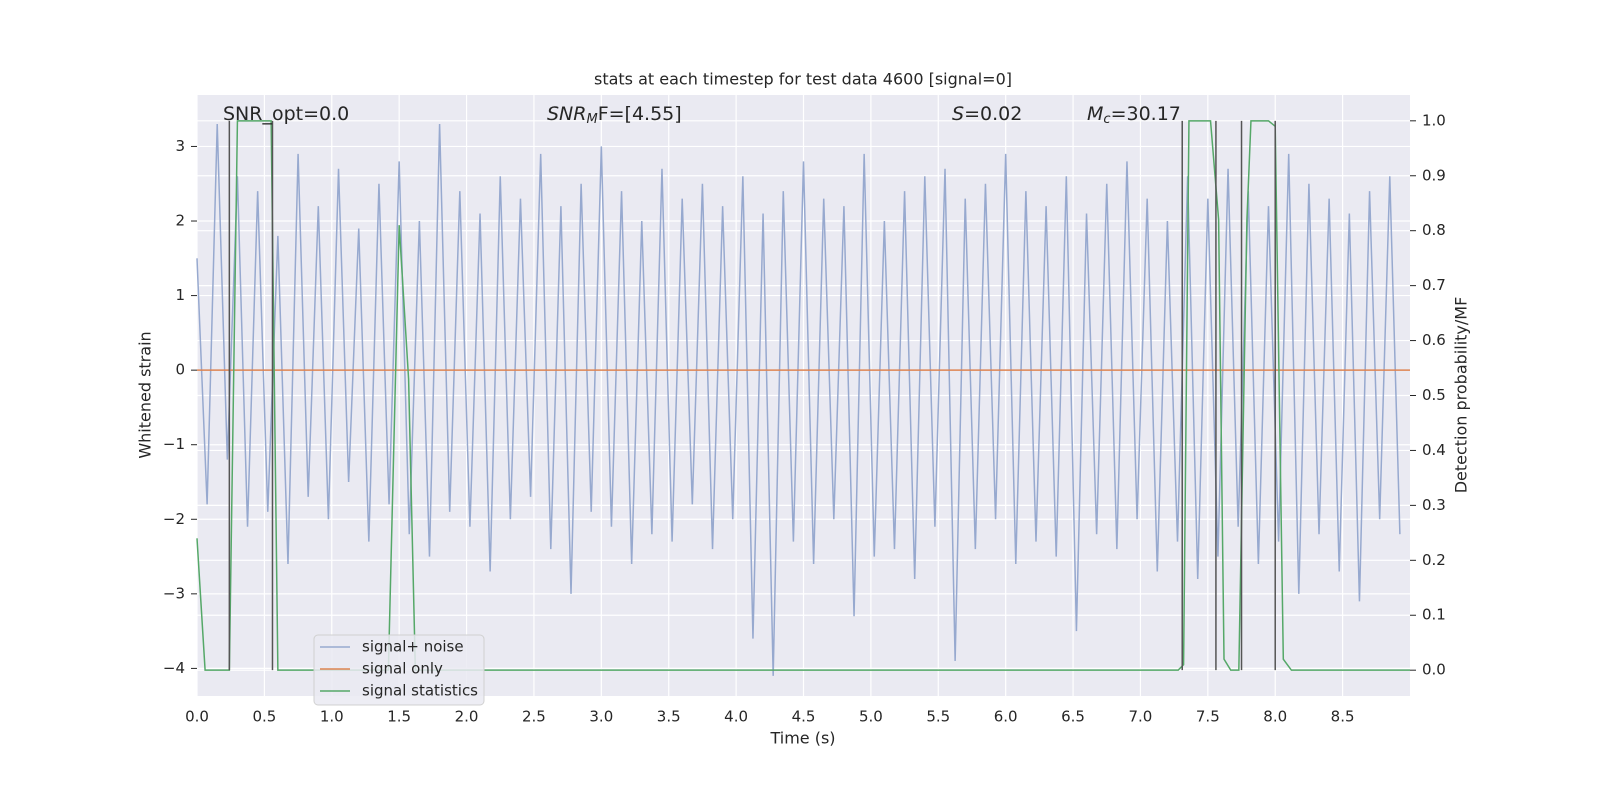  What do you see at coordinates (1434, 175) in the screenshot?
I see `y2-tick-label: 0.9` at bounding box center [1434, 175].